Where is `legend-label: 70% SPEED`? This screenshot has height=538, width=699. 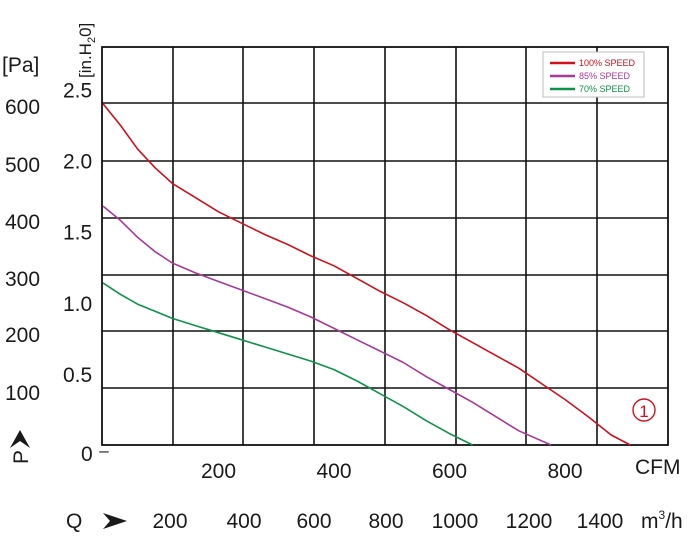
legend-label: 70% SPEED is located at coordinates (605, 89).